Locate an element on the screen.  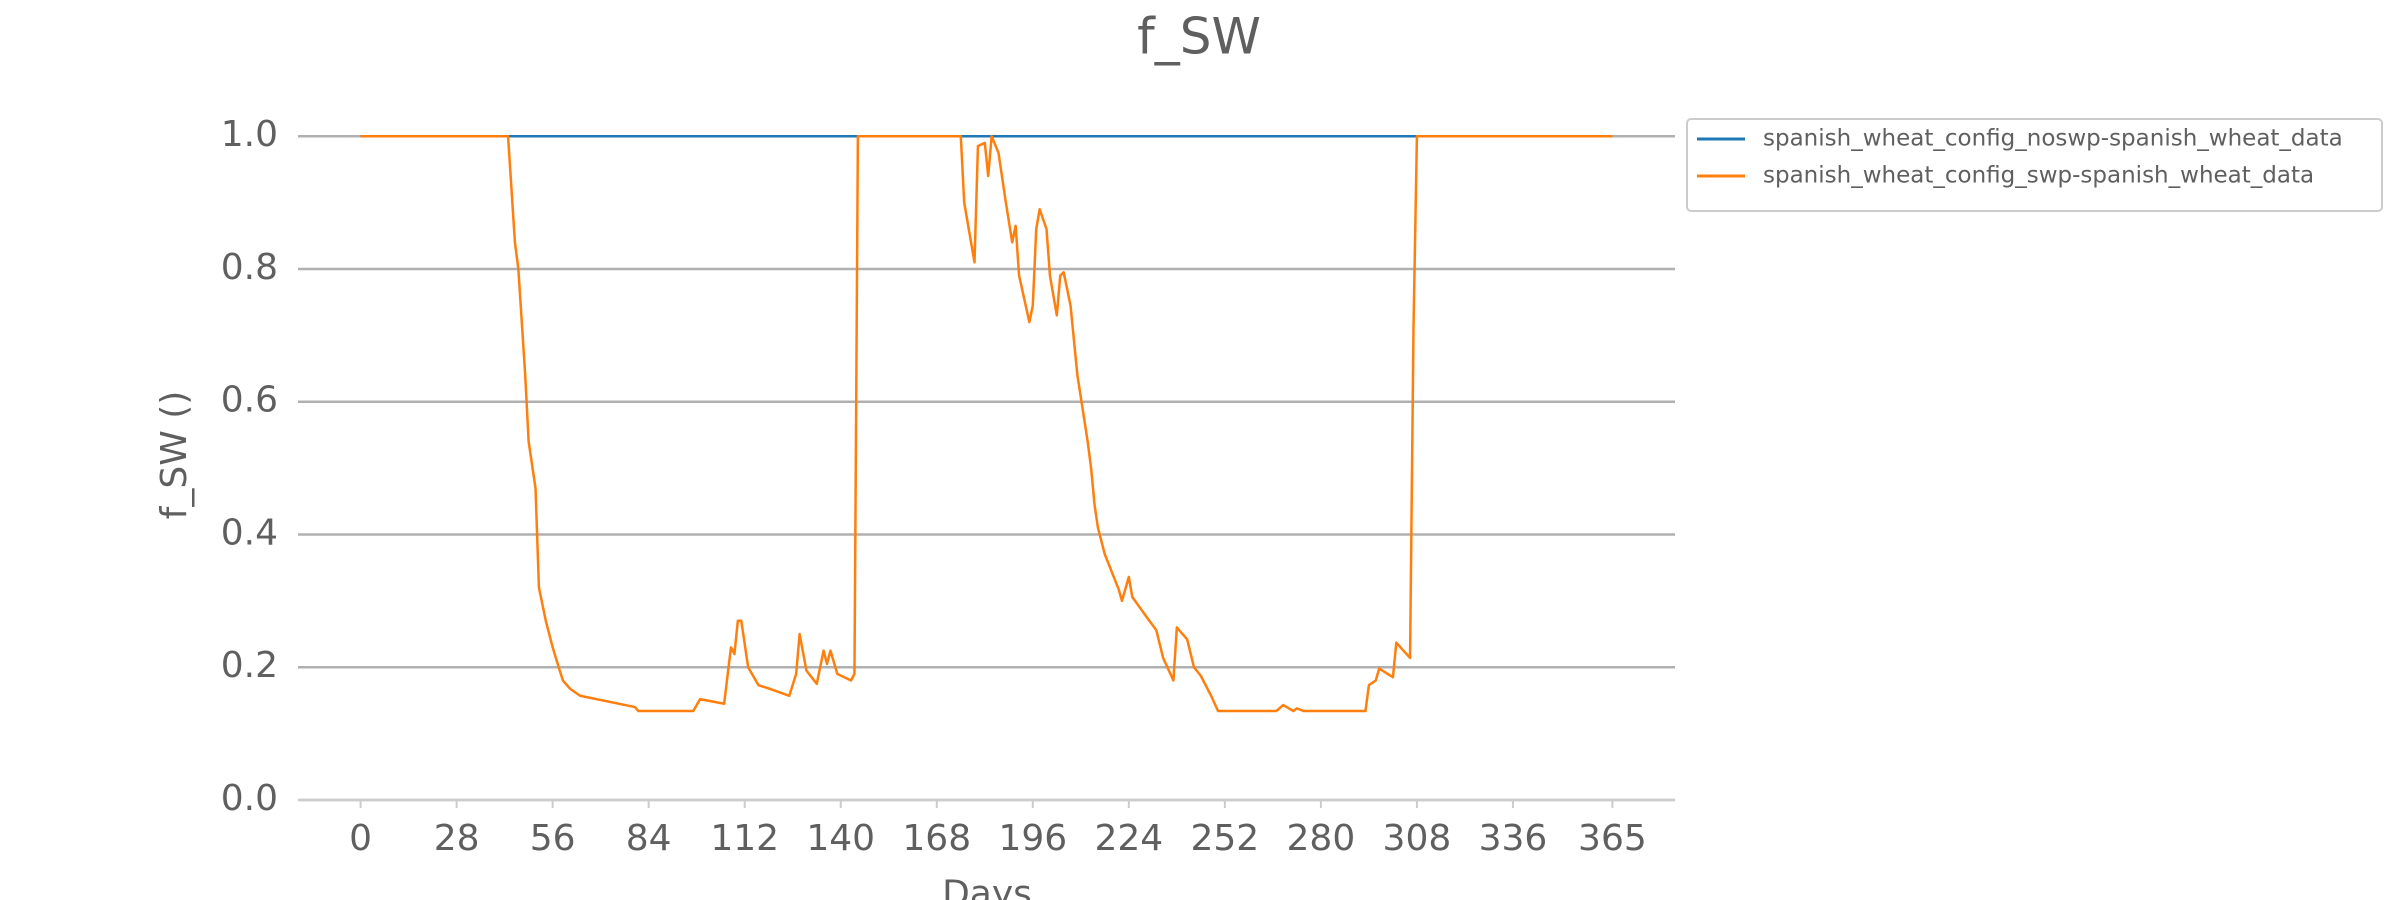
x-tick-label: 56 is located at coordinates (553, 838).